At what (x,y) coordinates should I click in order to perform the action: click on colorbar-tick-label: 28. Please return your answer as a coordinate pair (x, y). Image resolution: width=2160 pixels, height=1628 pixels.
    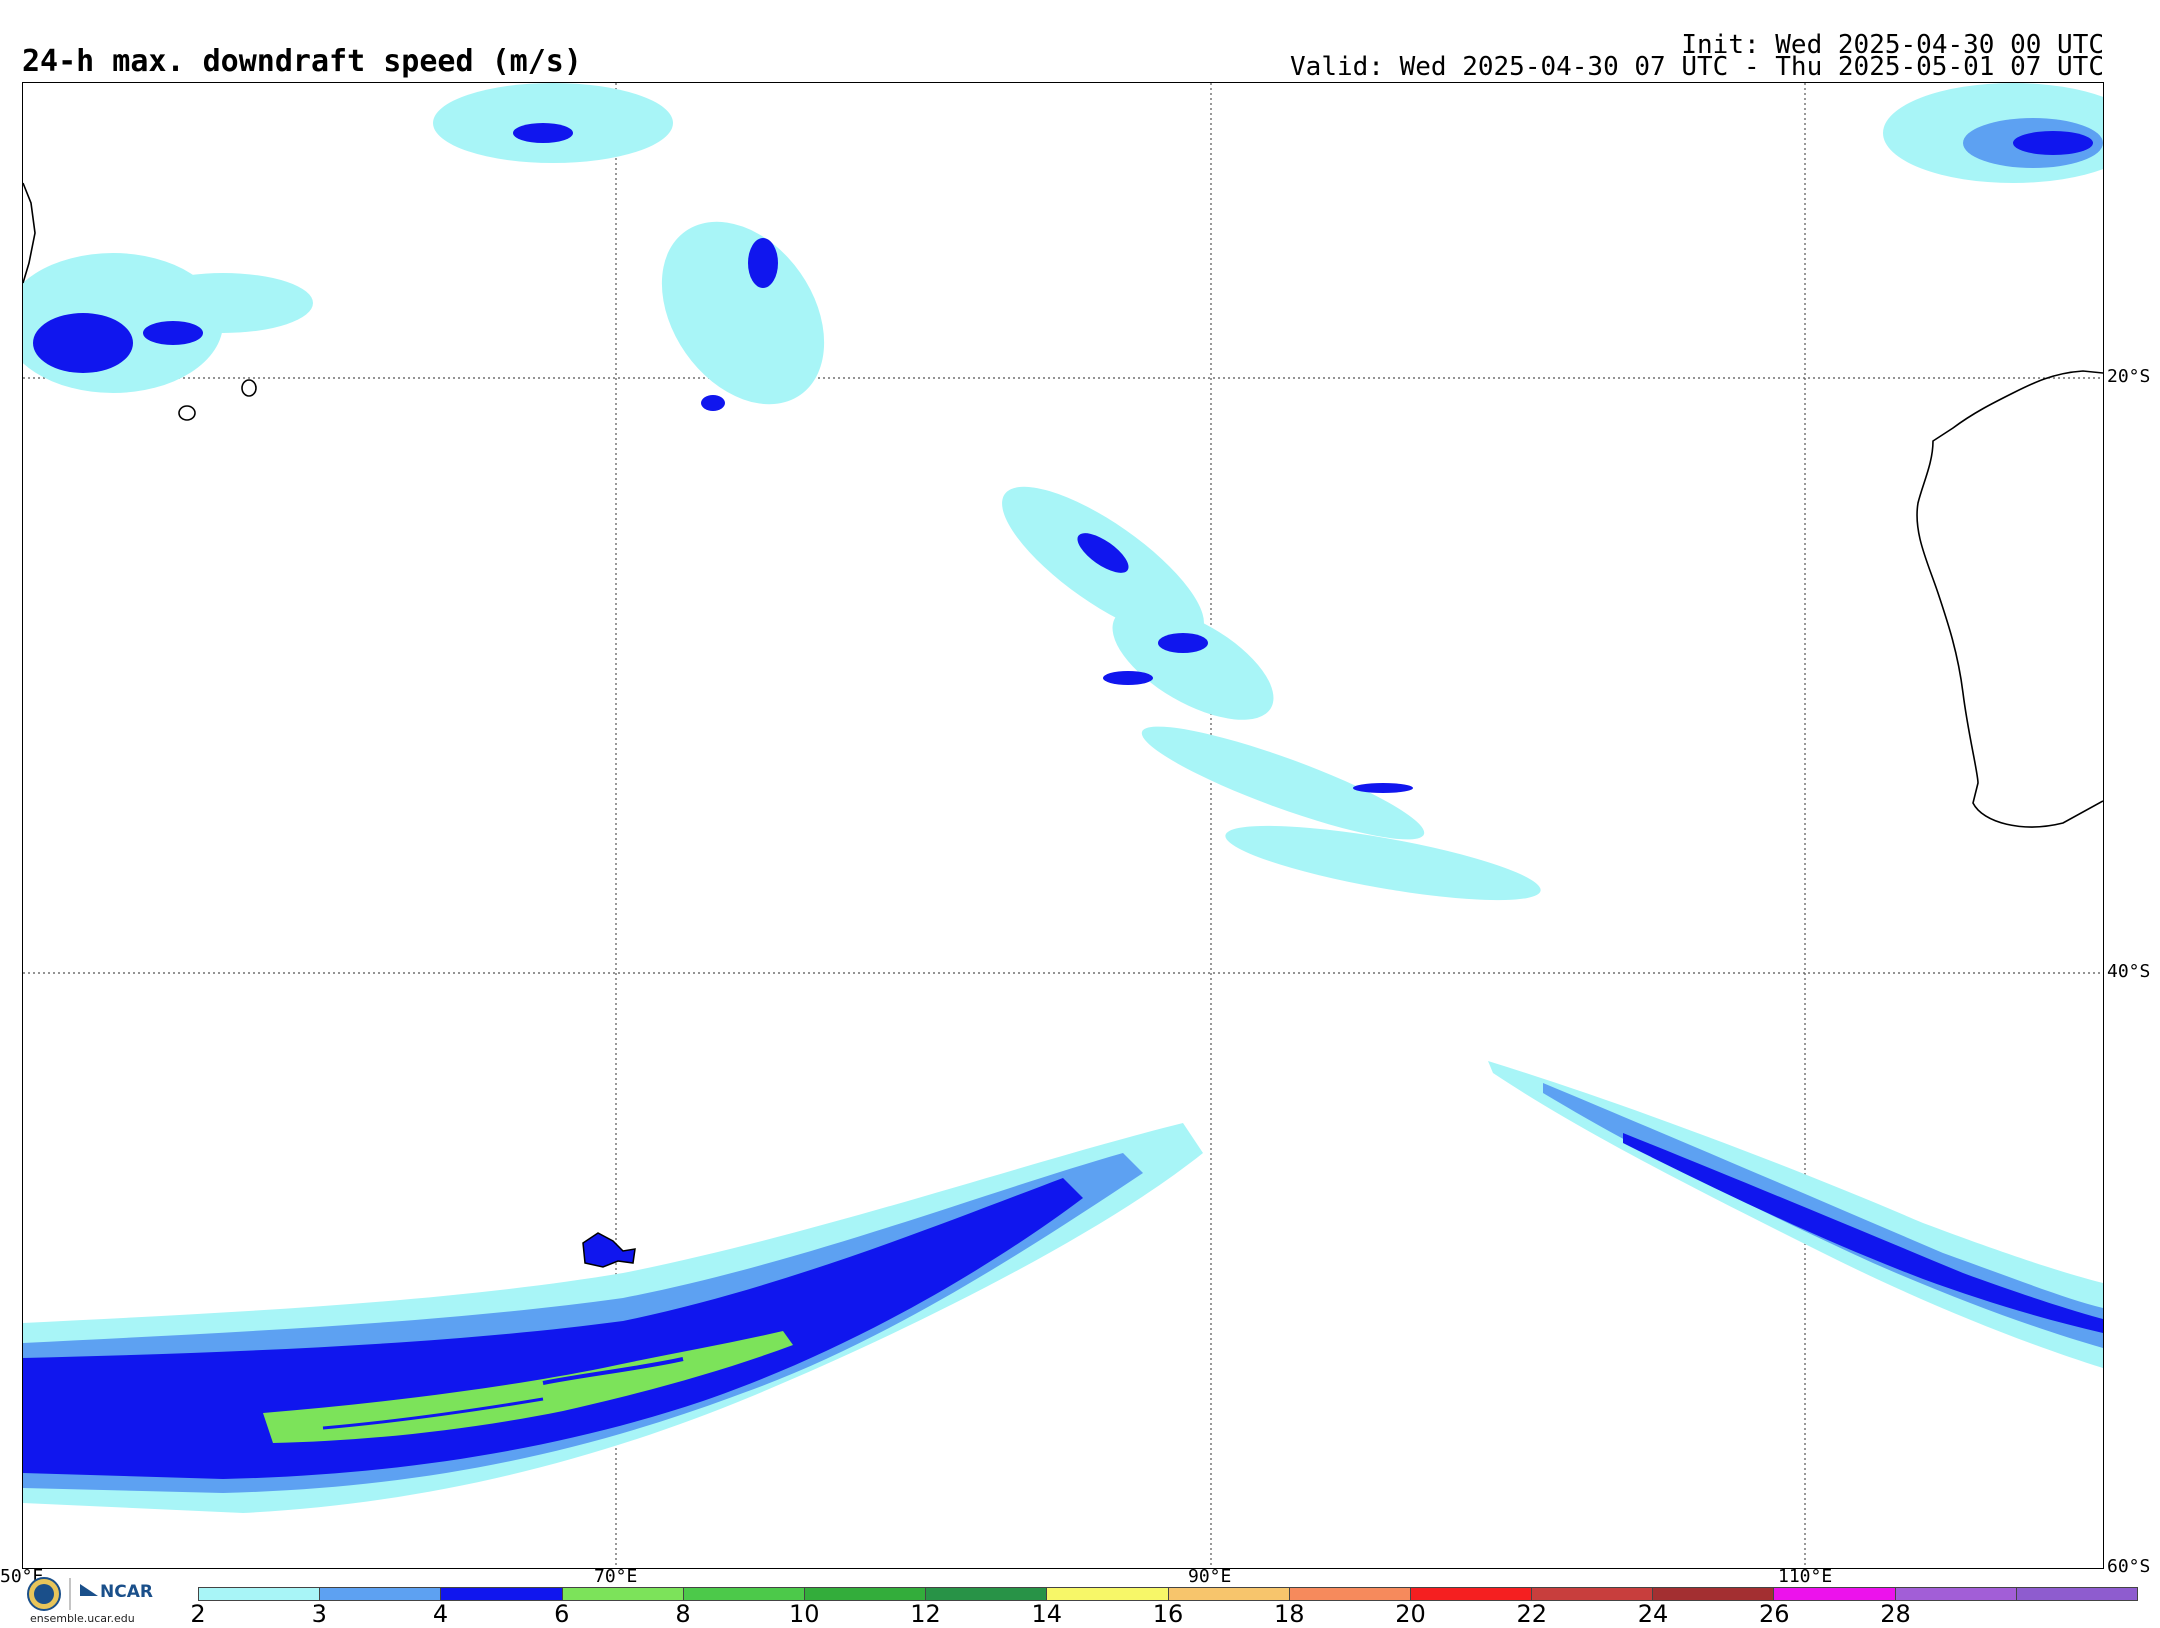
    Looking at the image, I should click on (1895, 1614).